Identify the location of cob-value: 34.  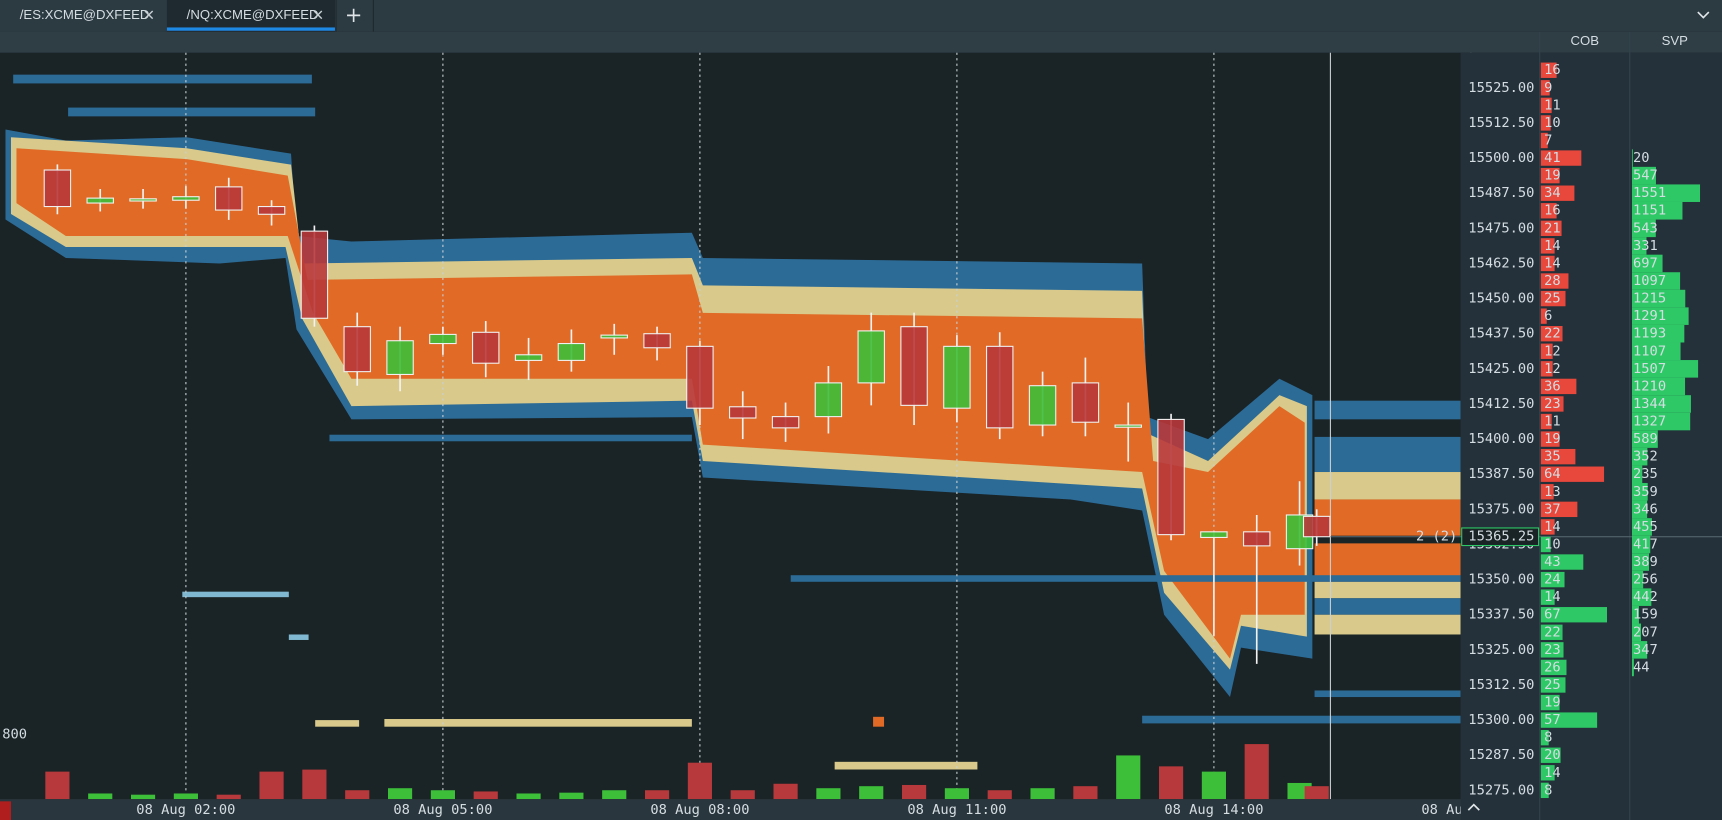
(1552, 193).